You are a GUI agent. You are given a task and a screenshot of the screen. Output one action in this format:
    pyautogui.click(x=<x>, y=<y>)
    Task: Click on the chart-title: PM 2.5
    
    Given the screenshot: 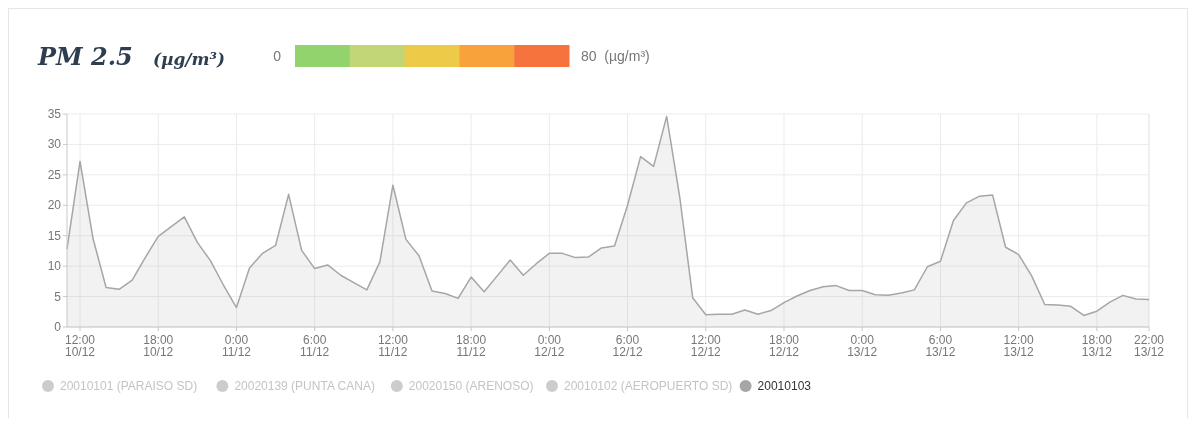 What is the action you would take?
    pyautogui.click(x=85, y=56)
    